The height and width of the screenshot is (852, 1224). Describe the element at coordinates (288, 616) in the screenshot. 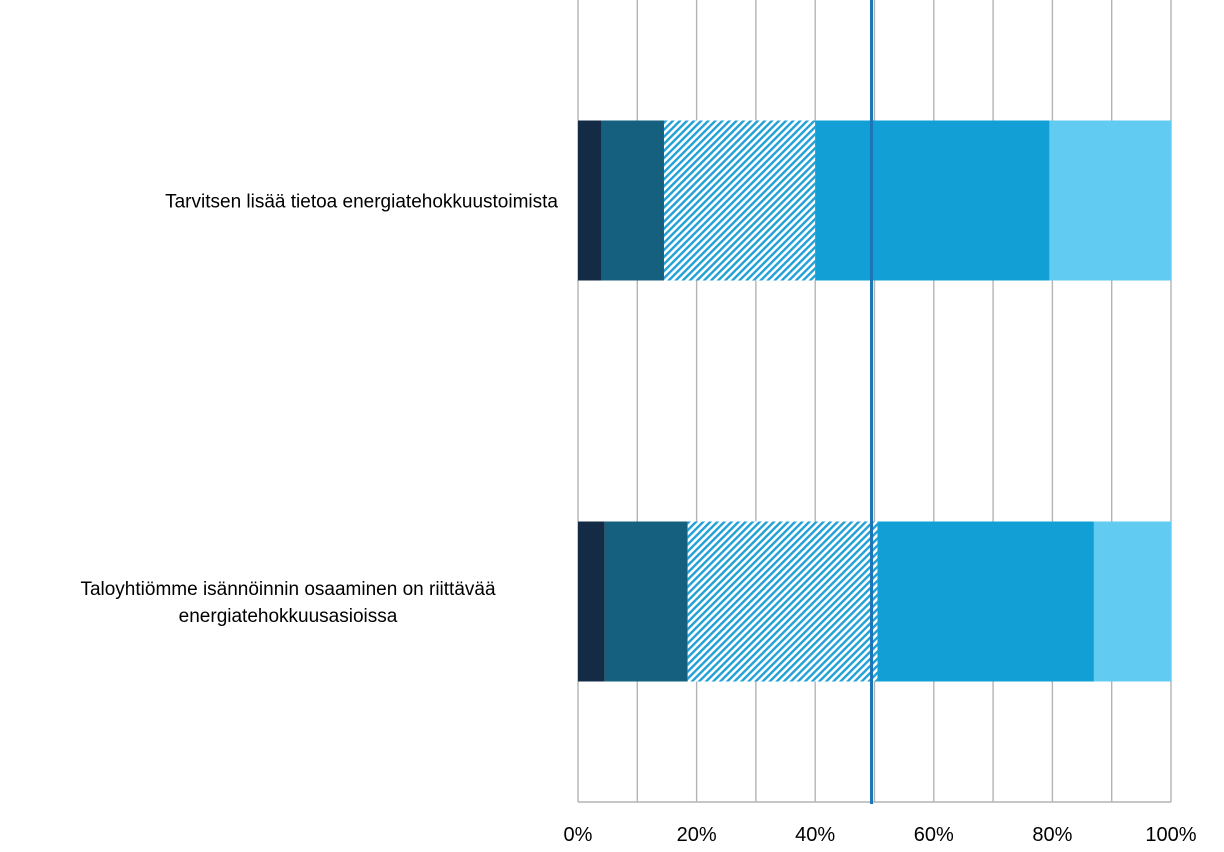

I see `category-label: energiatehokkuusasioissa` at that location.